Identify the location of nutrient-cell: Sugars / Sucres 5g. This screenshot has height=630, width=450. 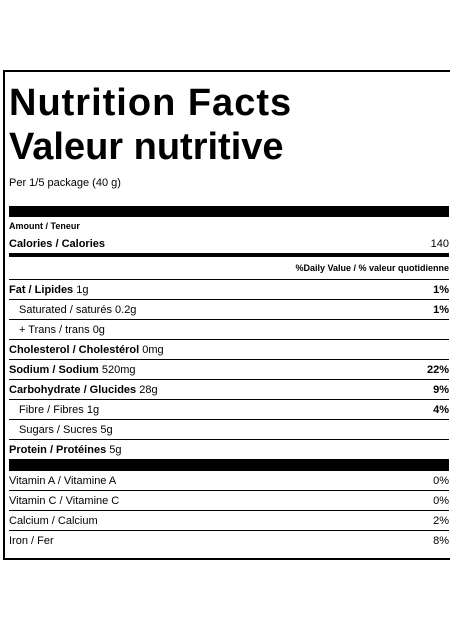
(61, 430).